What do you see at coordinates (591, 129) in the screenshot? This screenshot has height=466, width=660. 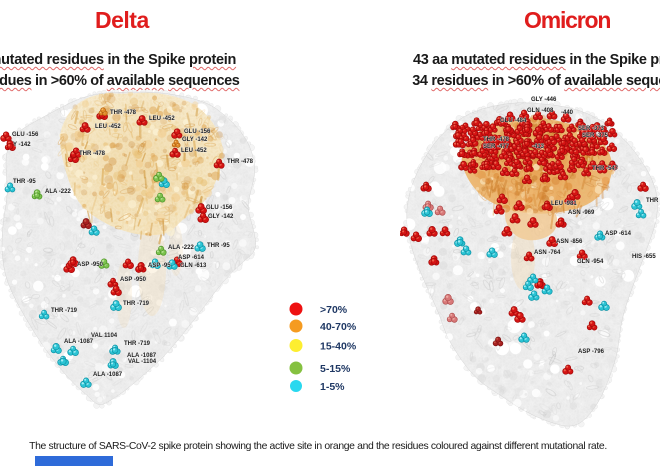 I see `svg-text: SER -373` at bounding box center [591, 129].